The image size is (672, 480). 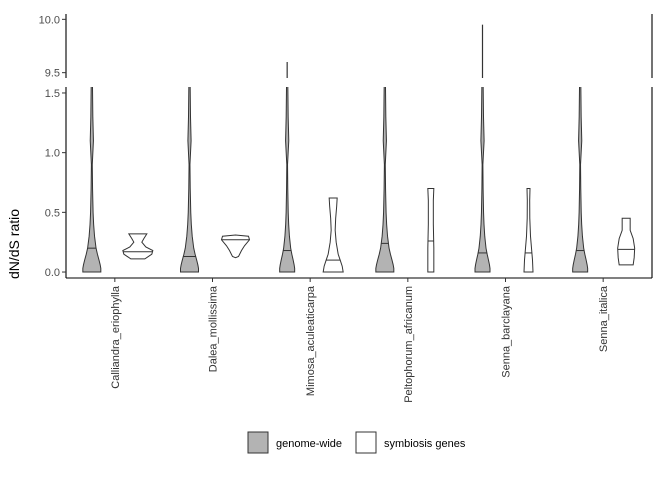 I want to click on x-tick-label-4: Senna_barclayana, so click(x=507, y=331).